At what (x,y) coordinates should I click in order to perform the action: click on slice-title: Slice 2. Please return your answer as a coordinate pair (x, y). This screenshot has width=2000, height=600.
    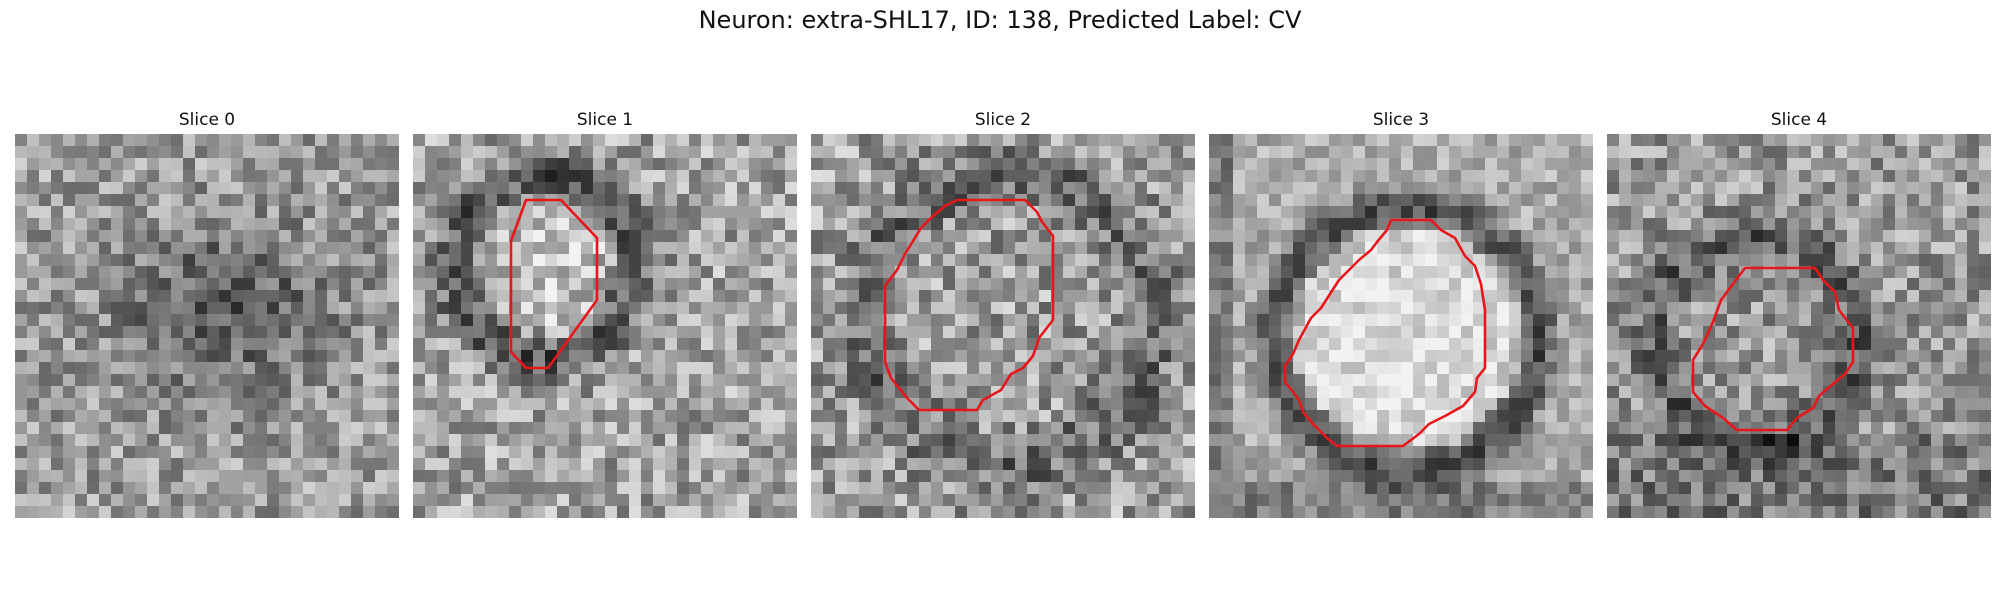
    Looking at the image, I should click on (1003, 120).